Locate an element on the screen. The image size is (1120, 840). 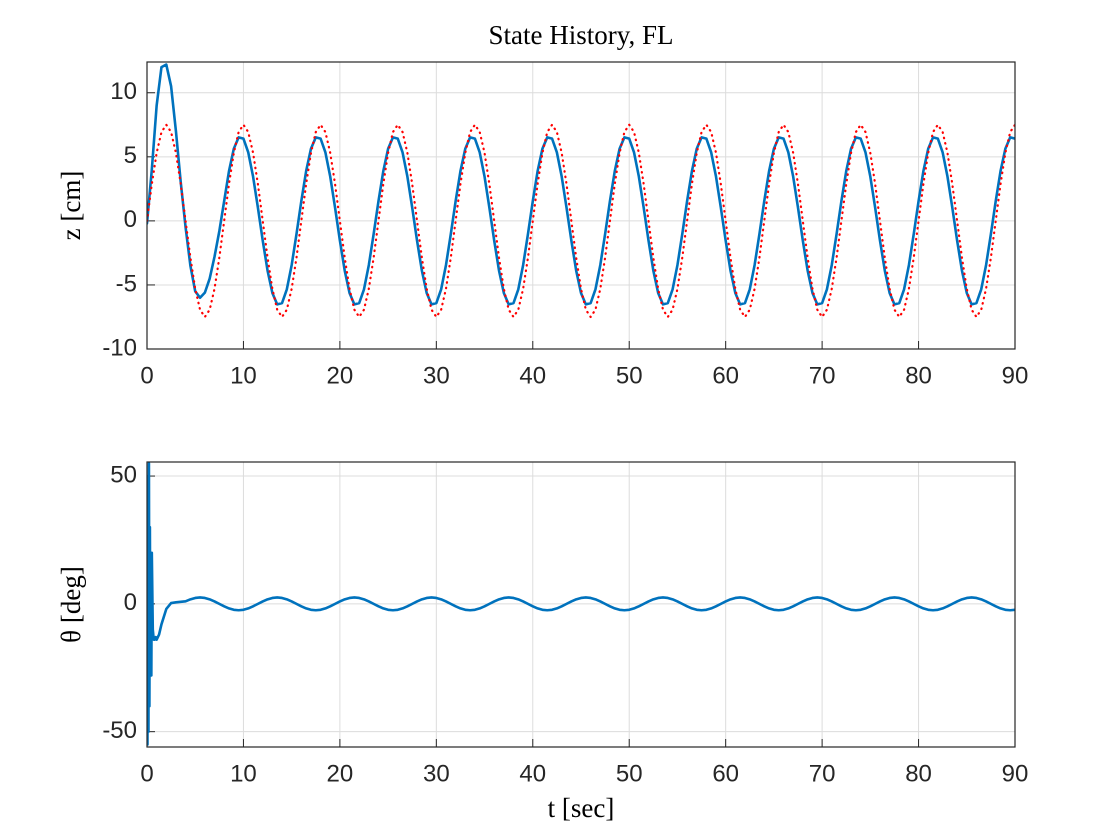
chart-title: State History, FL is located at coordinates (581, 35).